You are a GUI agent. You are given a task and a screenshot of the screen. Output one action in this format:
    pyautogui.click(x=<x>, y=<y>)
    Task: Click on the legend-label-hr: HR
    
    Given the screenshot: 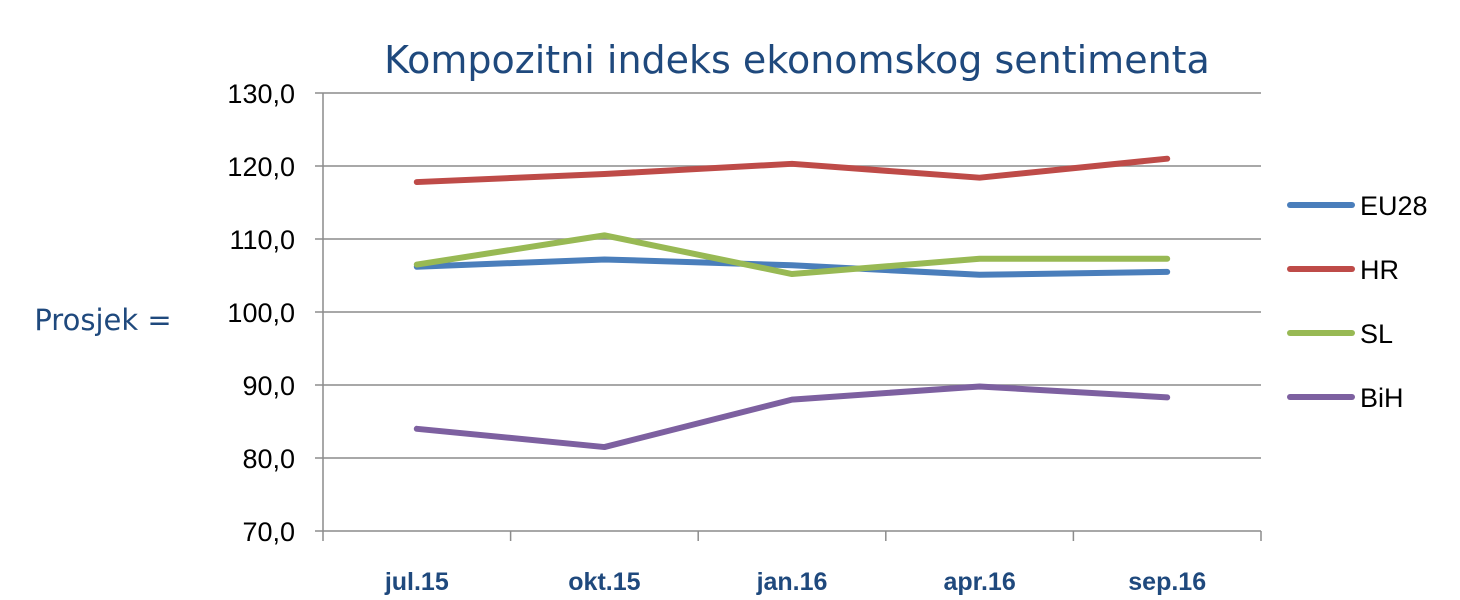 What is the action you would take?
    pyautogui.click(x=1379, y=270)
    